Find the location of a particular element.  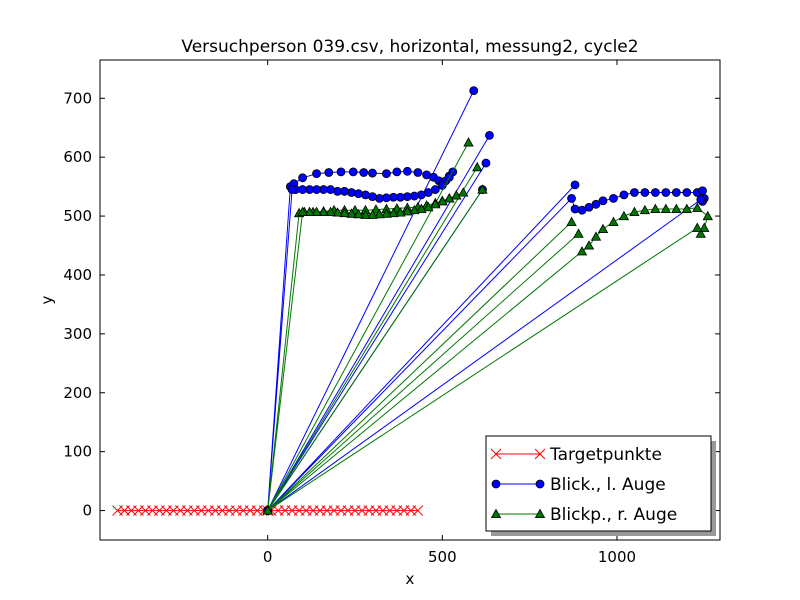

legend-entry: Blick., l. Auge is located at coordinates (578, 485).